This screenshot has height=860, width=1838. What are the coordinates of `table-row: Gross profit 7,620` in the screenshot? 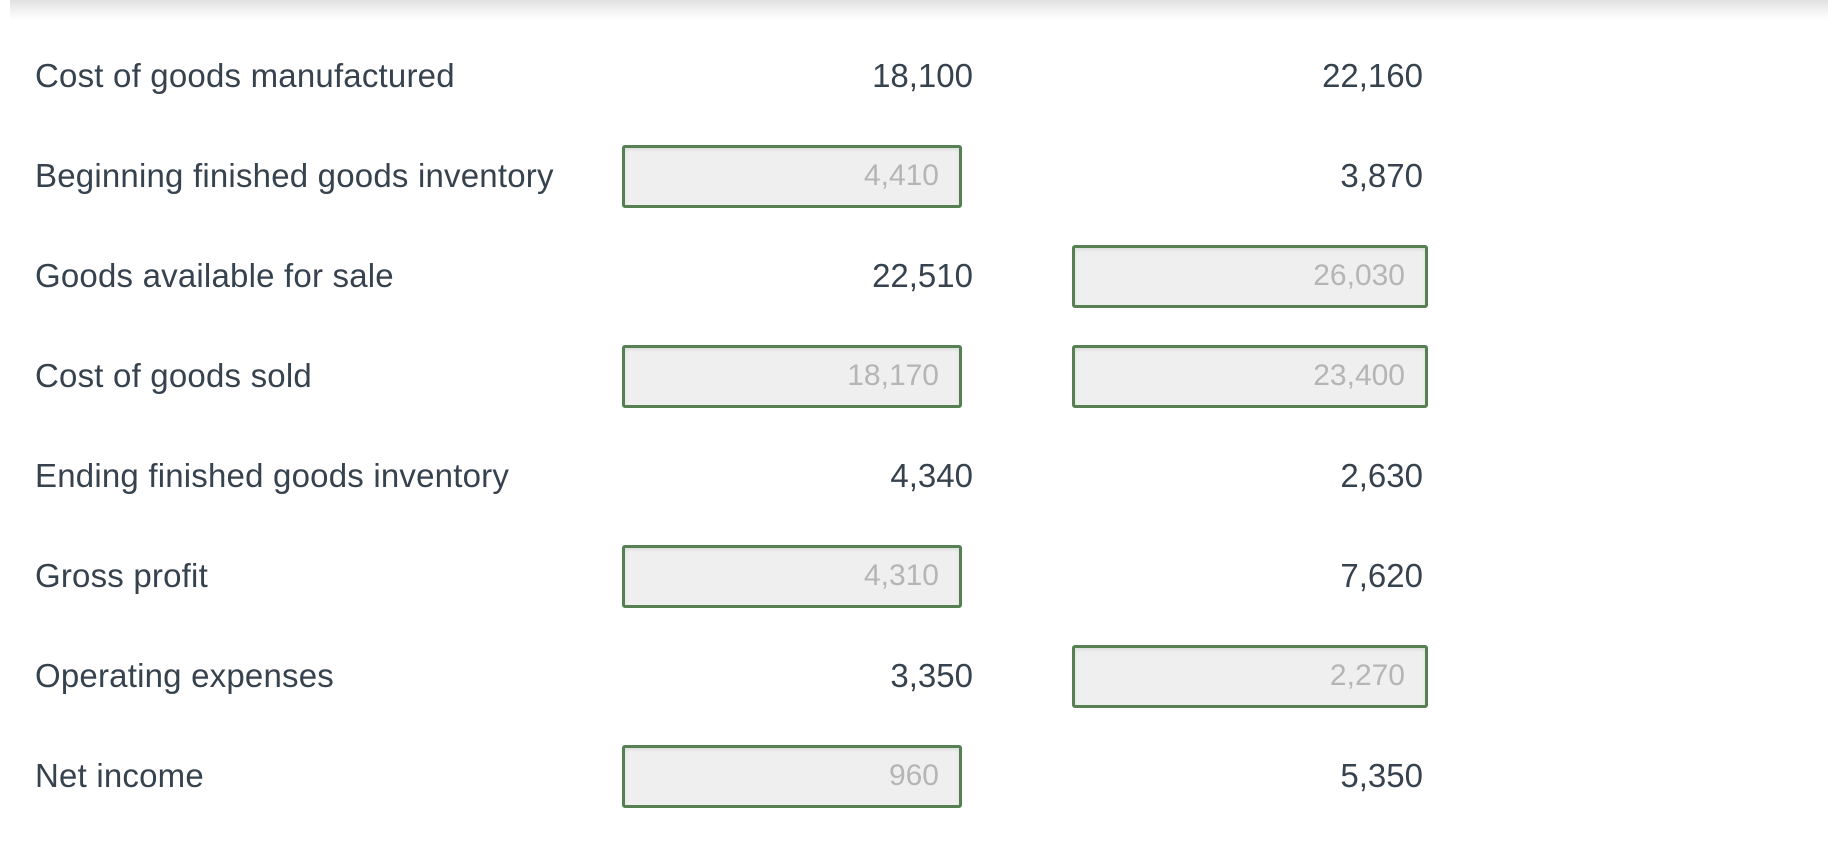 It's located at (936, 576).